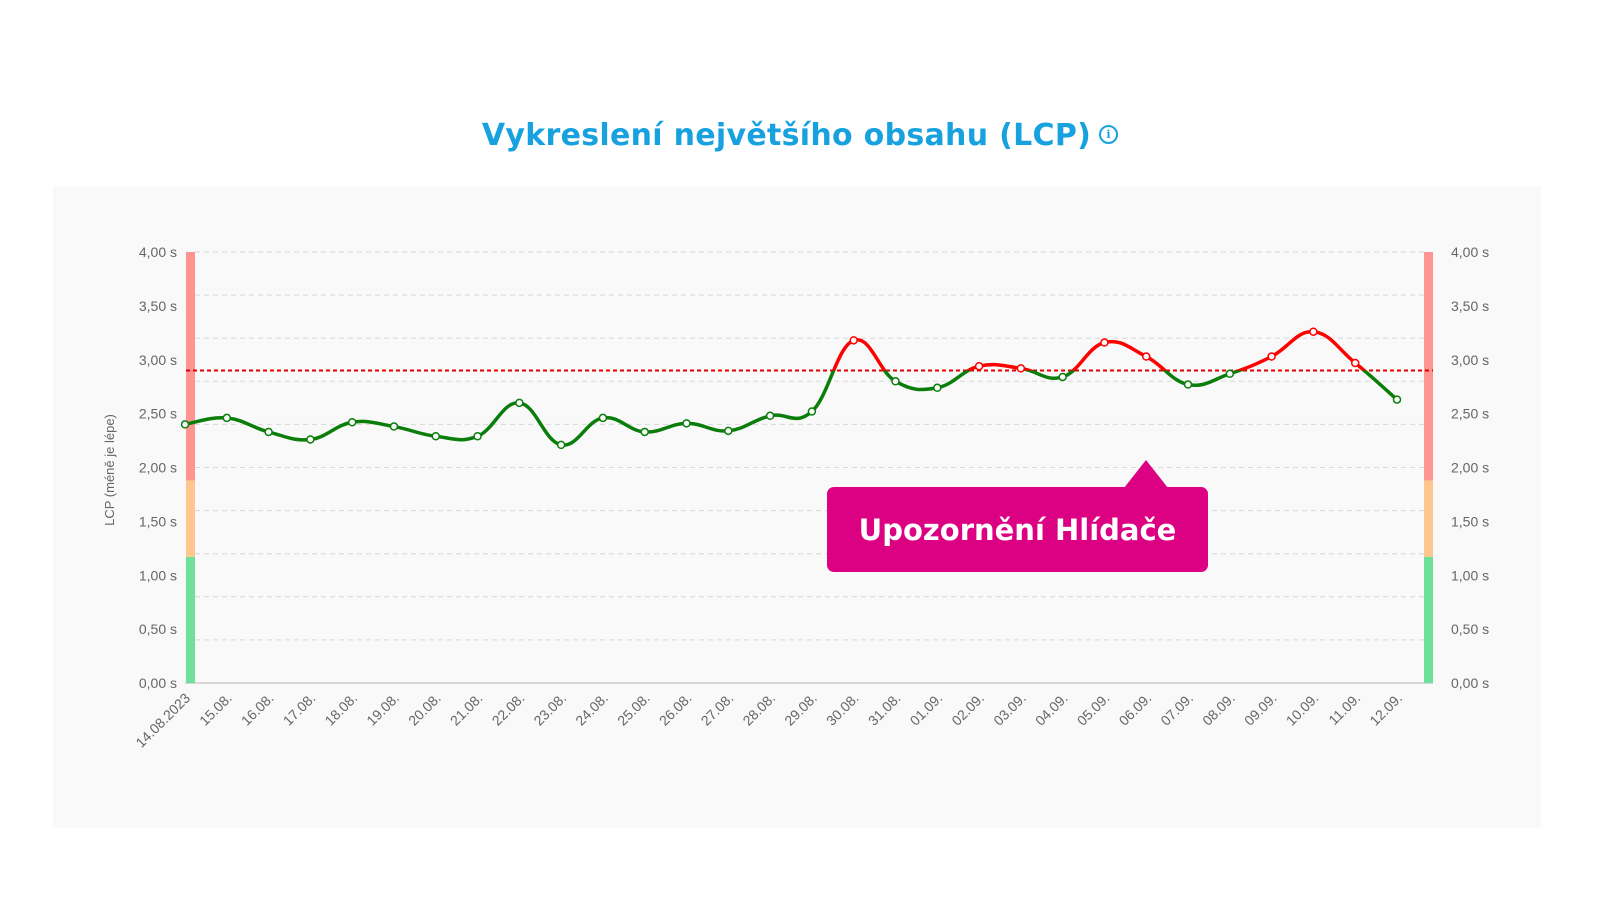 The height and width of the screenshot is (900, 1600). What do you see at coordinates (842, 709) in the screenshot?
I see `x-tick: 30.08.` at bounding box center [842, 709].